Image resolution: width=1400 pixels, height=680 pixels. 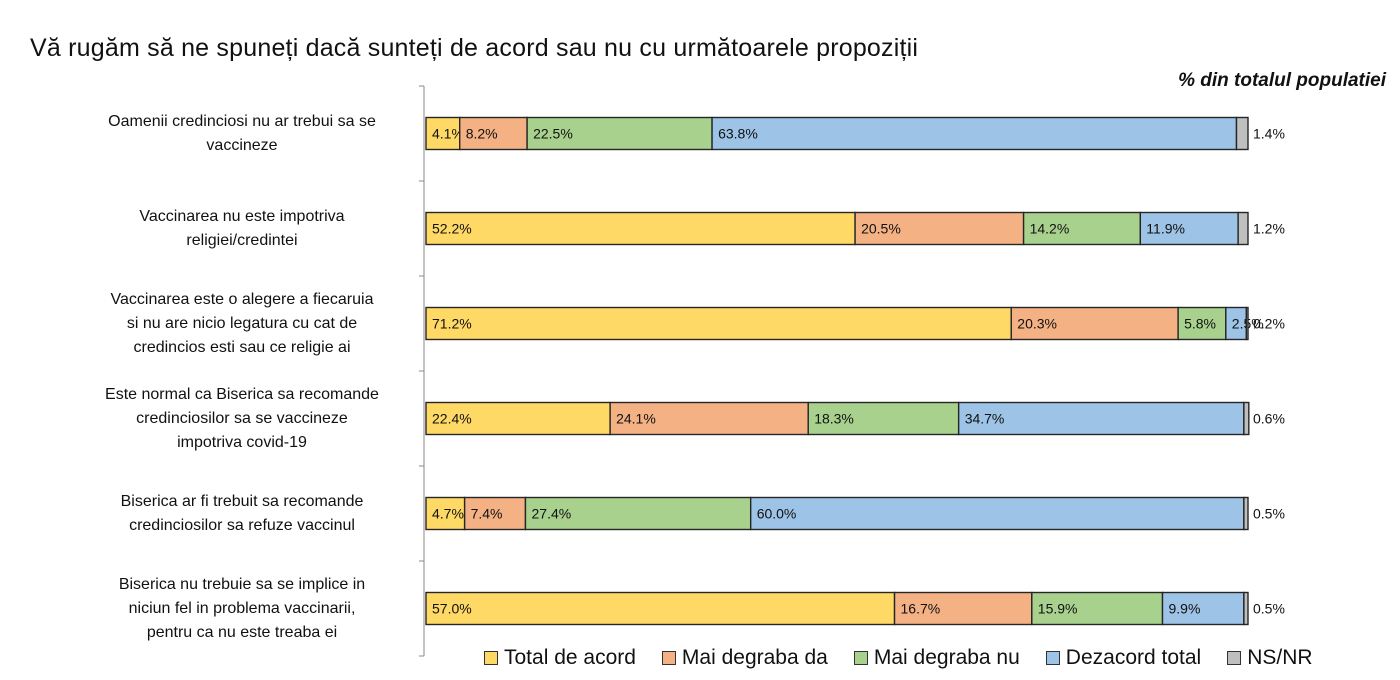 I want to click on category-label-line: Vaccinarea este o alegere a fiecaruia, so click(x=242, y=299).